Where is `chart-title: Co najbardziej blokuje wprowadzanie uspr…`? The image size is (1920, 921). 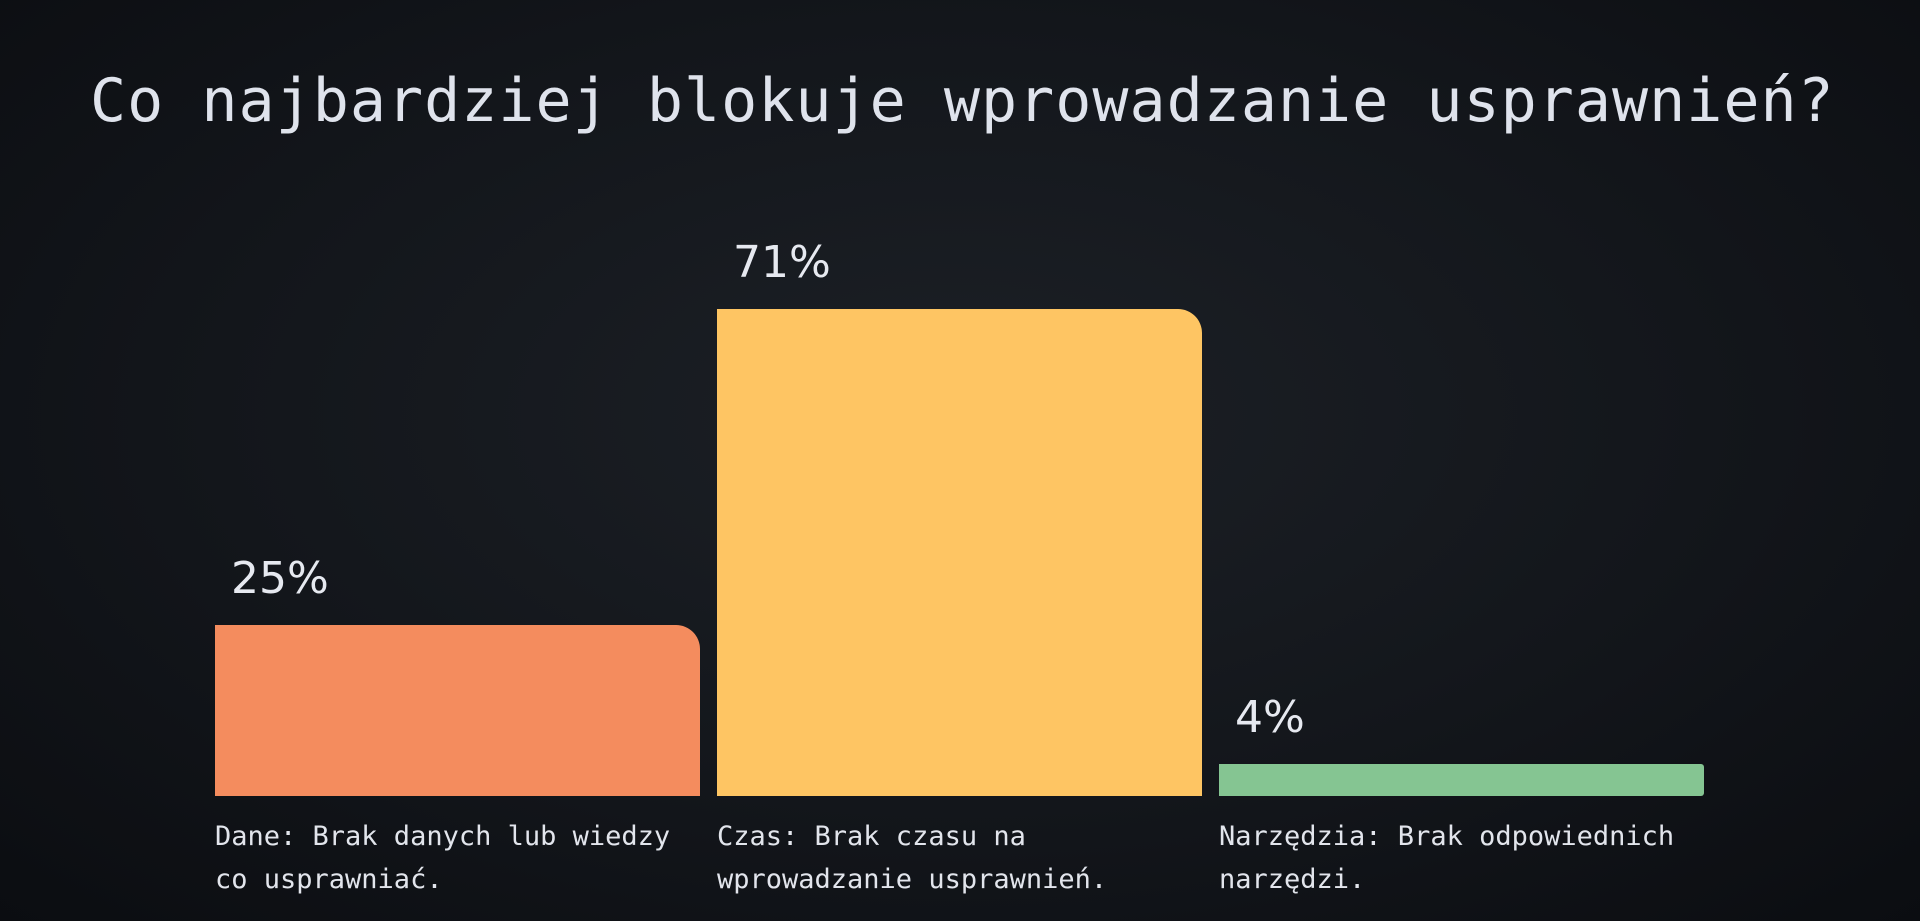 chart-title: Co najbardziej blokuje wprowadzanie uspr… is located at coordinates (962, 101).